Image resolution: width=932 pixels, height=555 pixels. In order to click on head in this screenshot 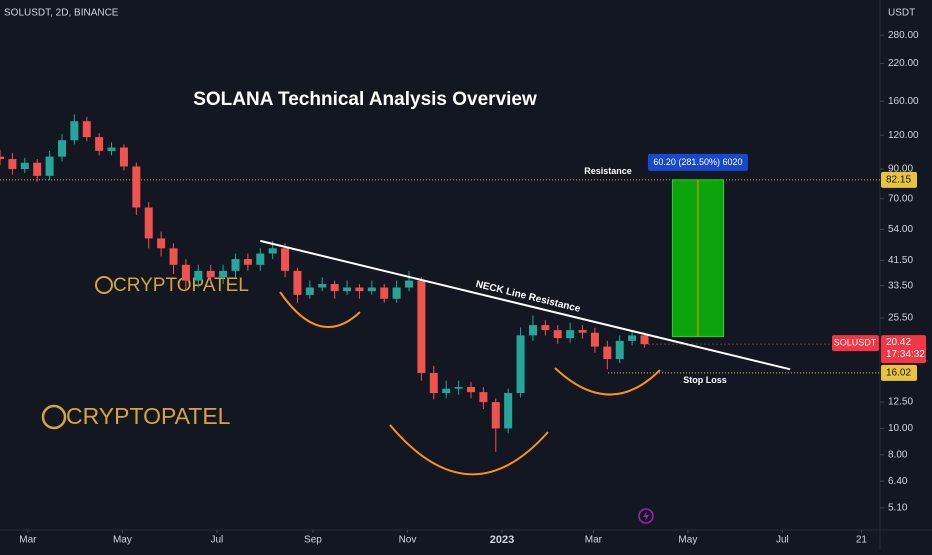, I will do `click(469, 450)`.